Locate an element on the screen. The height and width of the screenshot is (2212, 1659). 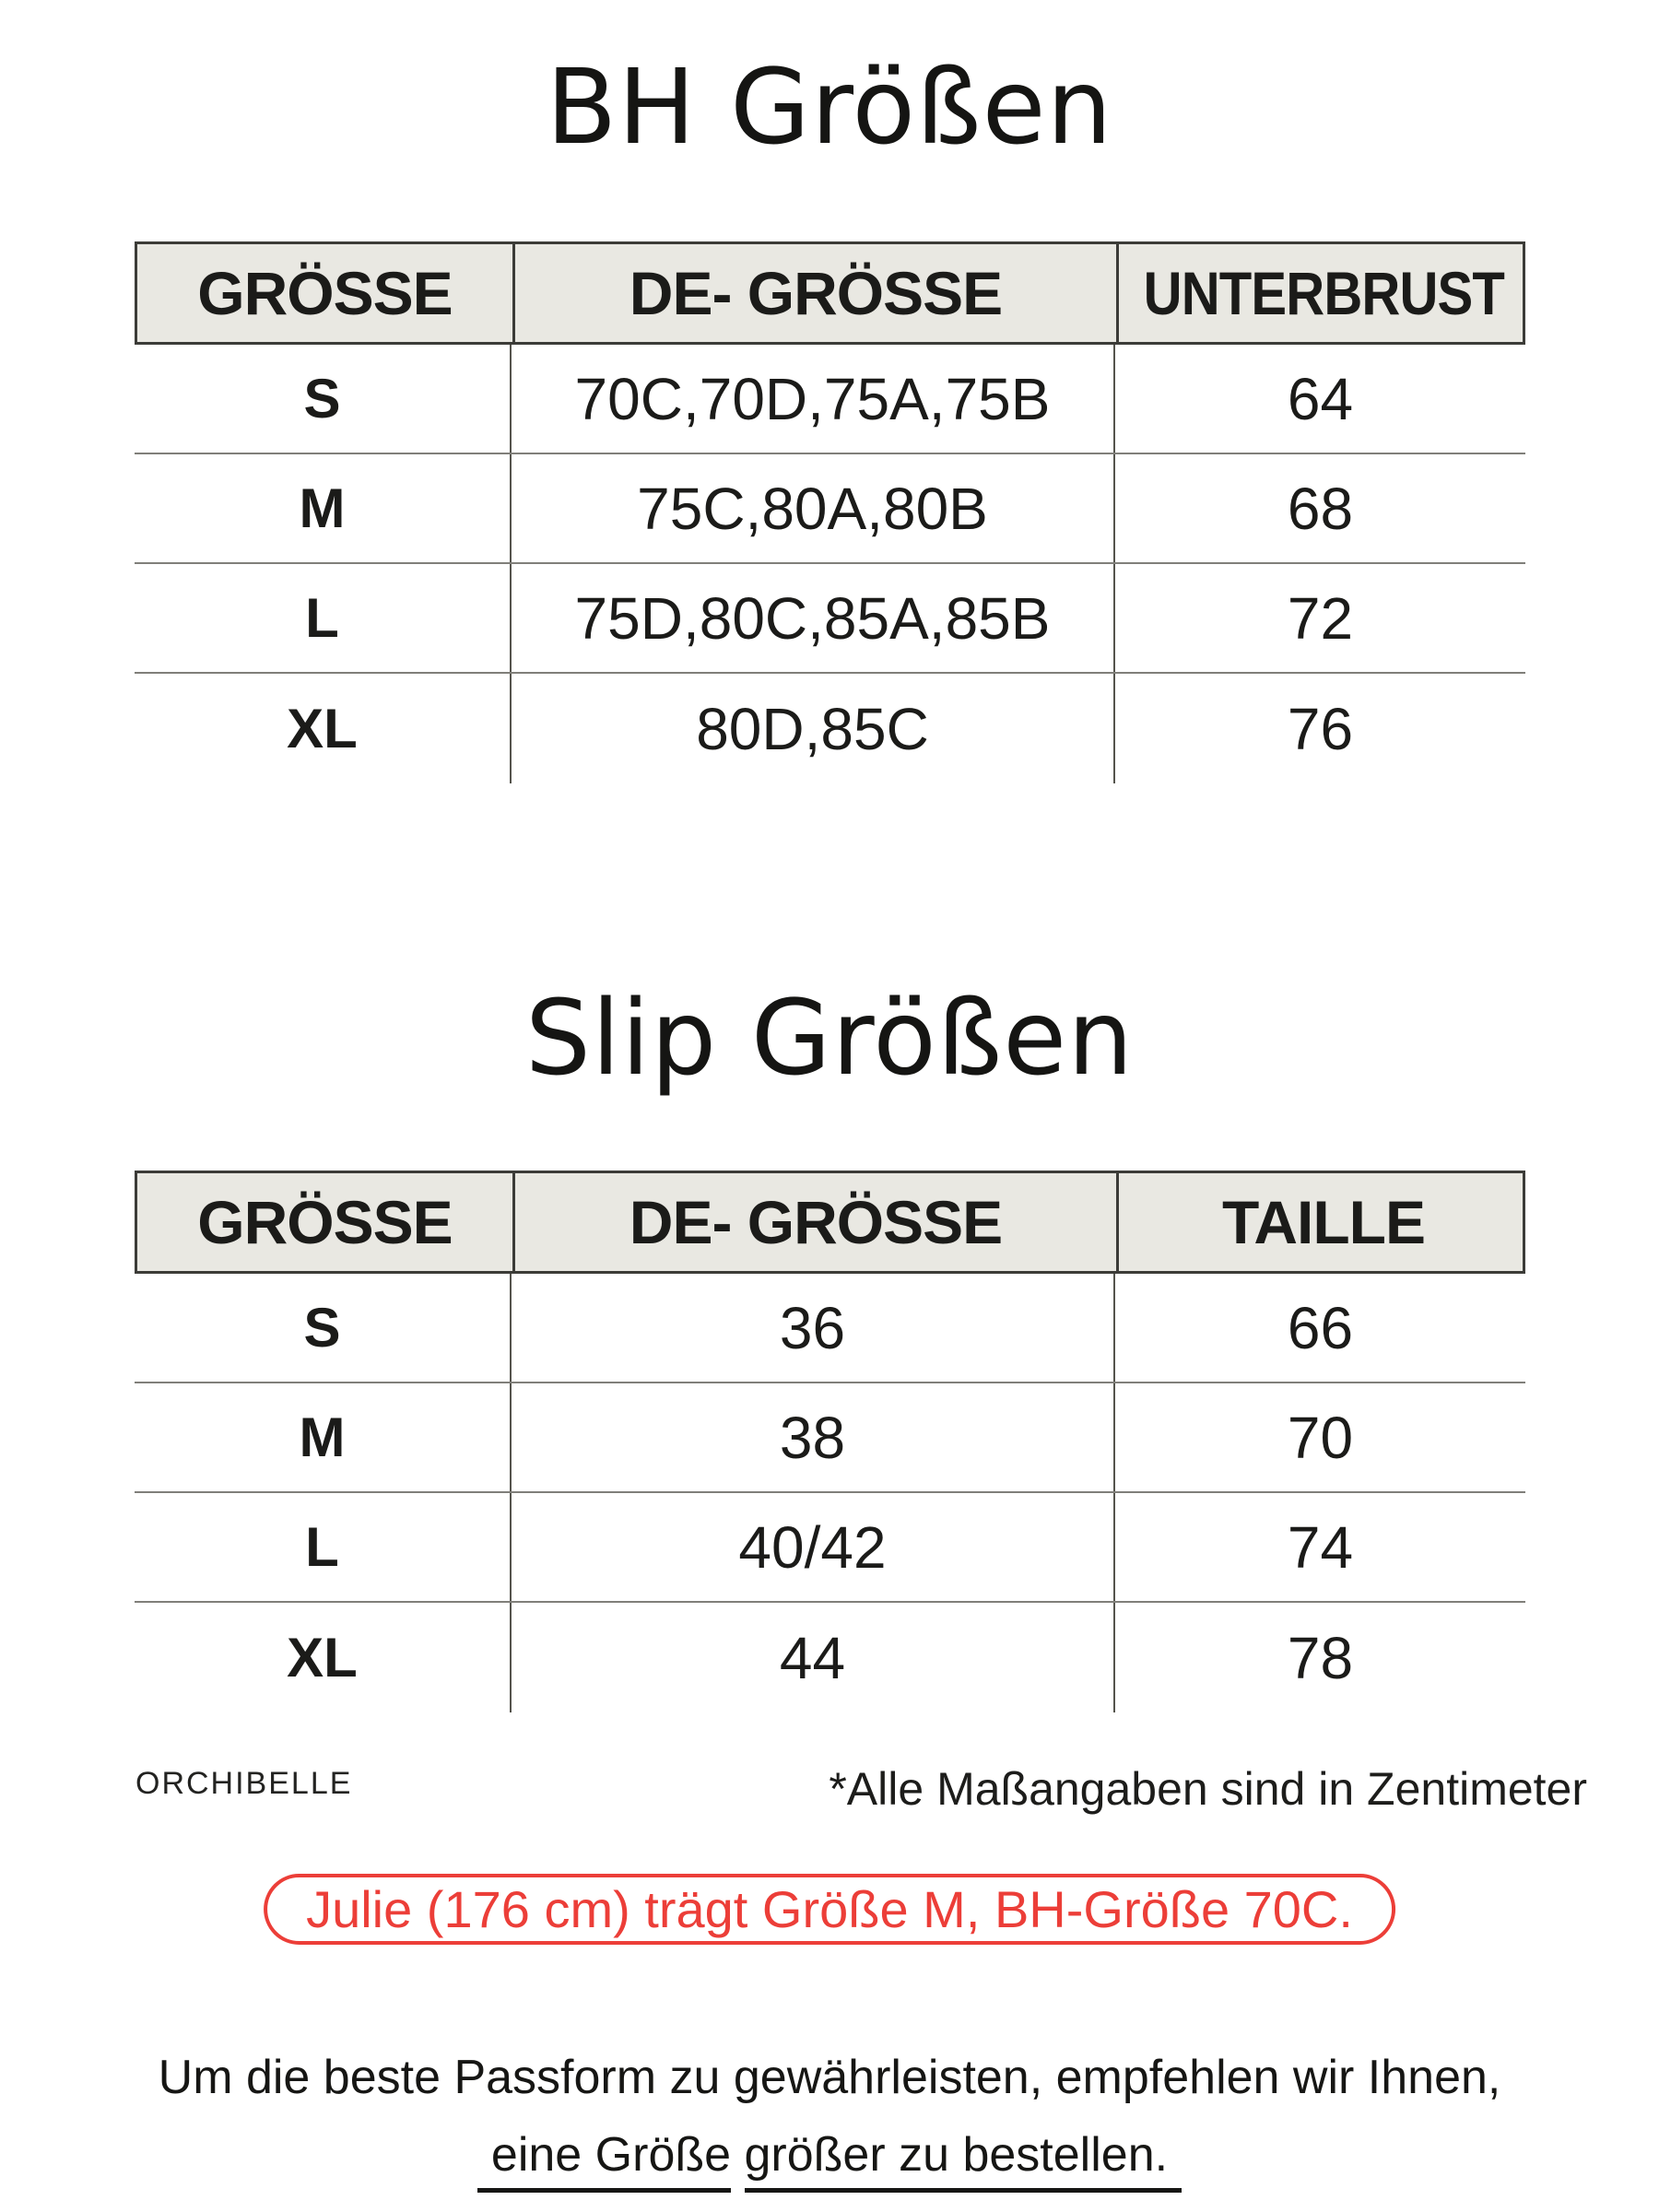
table-row: L 75D,80C,85A,85B 72 is located at coordinates (830, 619).